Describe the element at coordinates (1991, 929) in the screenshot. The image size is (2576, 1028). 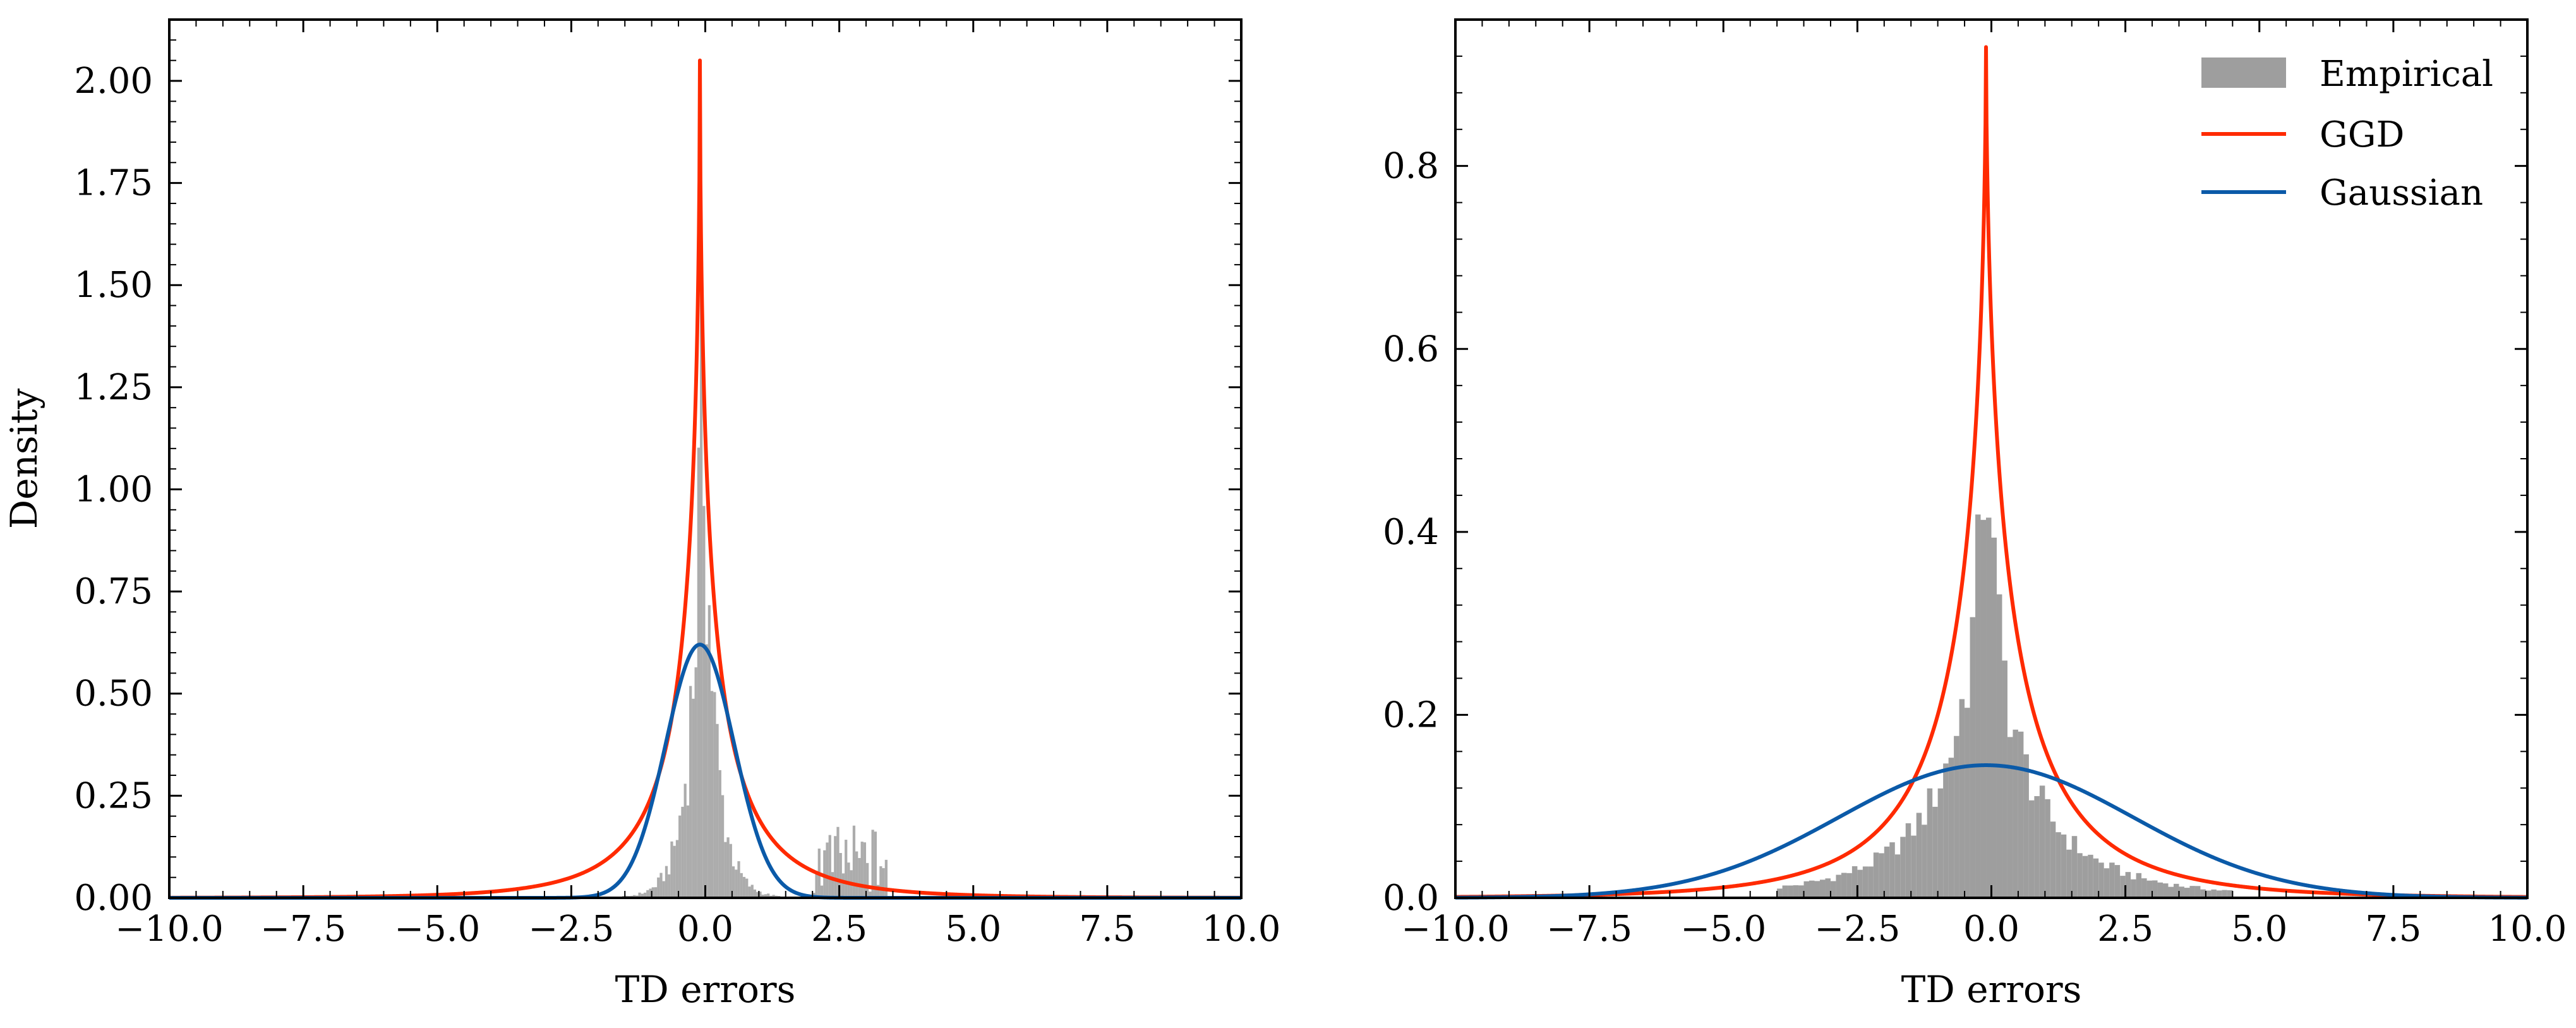
I see `right-x-tick-label: 0.0` at that location.